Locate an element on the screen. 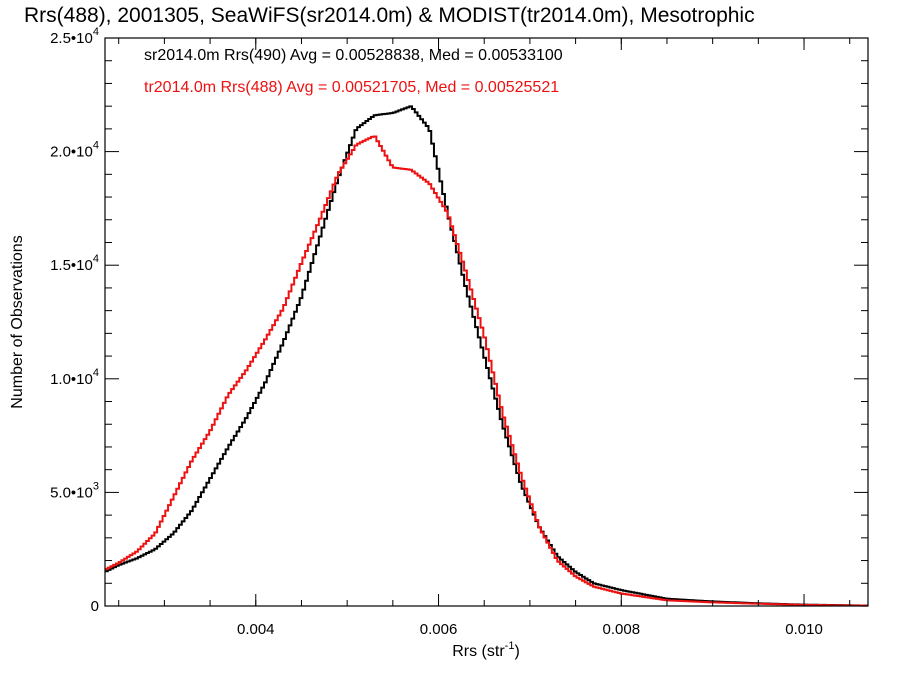  x-tick-label: 0.006 is located at coordinates (439, 629).